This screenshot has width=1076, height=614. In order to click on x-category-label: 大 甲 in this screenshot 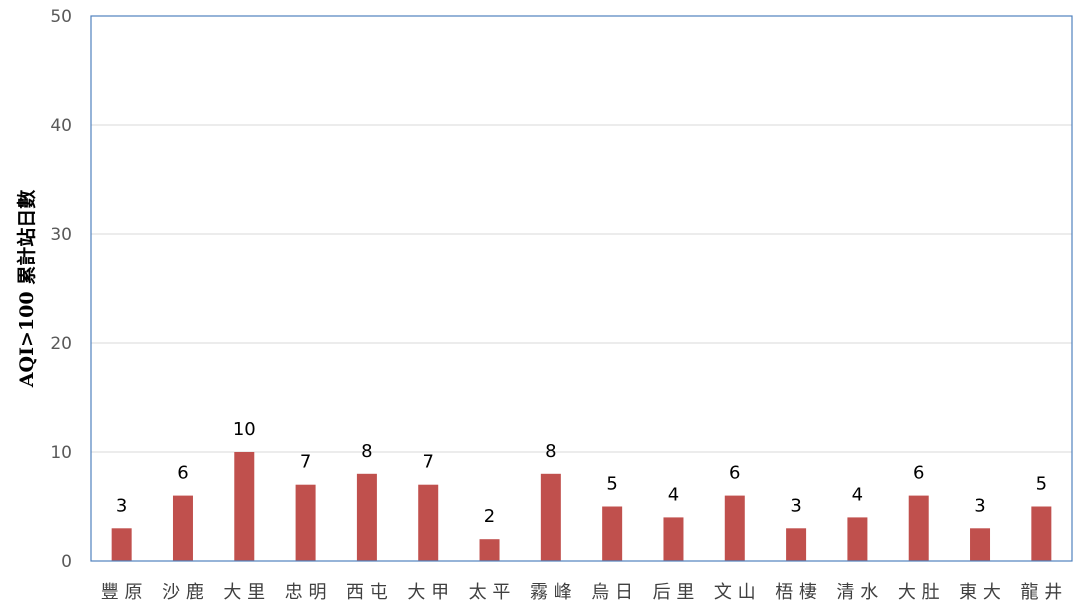, I will do `click(428, 592)`.